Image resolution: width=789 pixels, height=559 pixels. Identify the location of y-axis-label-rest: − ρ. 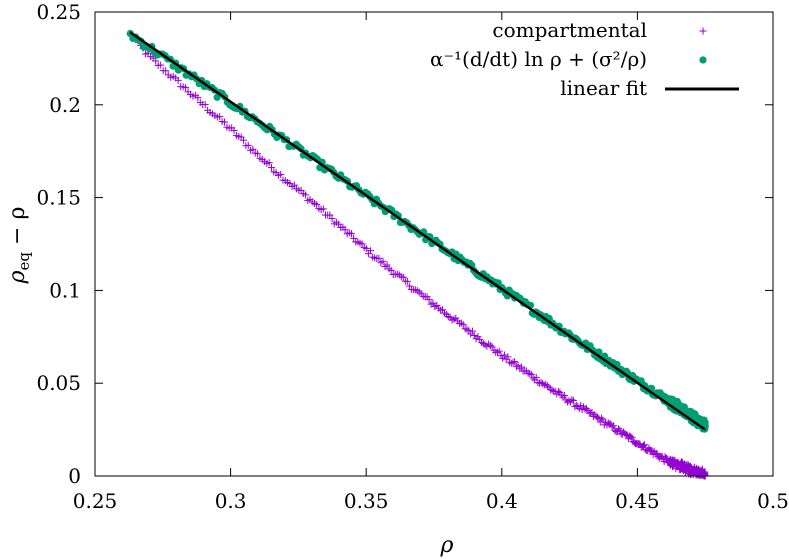
(17, 229).